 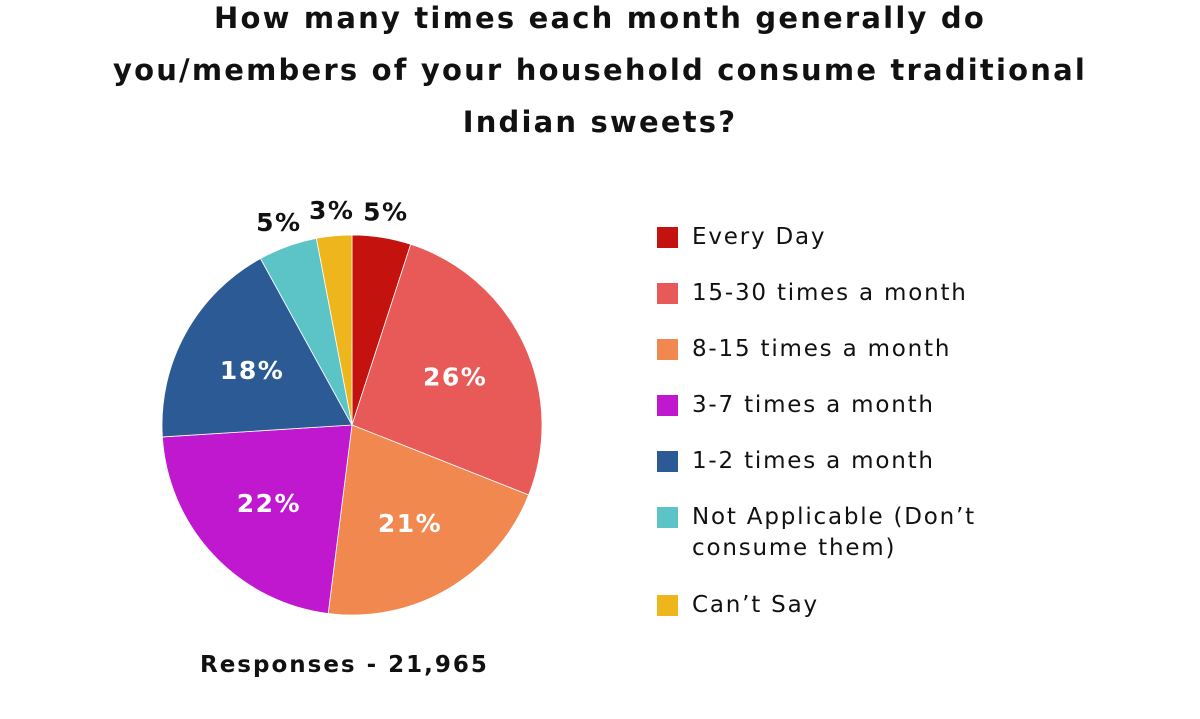 What do you see at coordinates (455, 376) in the screenshot?
I see `data-label: 26%` at bounding box center [455, 376].